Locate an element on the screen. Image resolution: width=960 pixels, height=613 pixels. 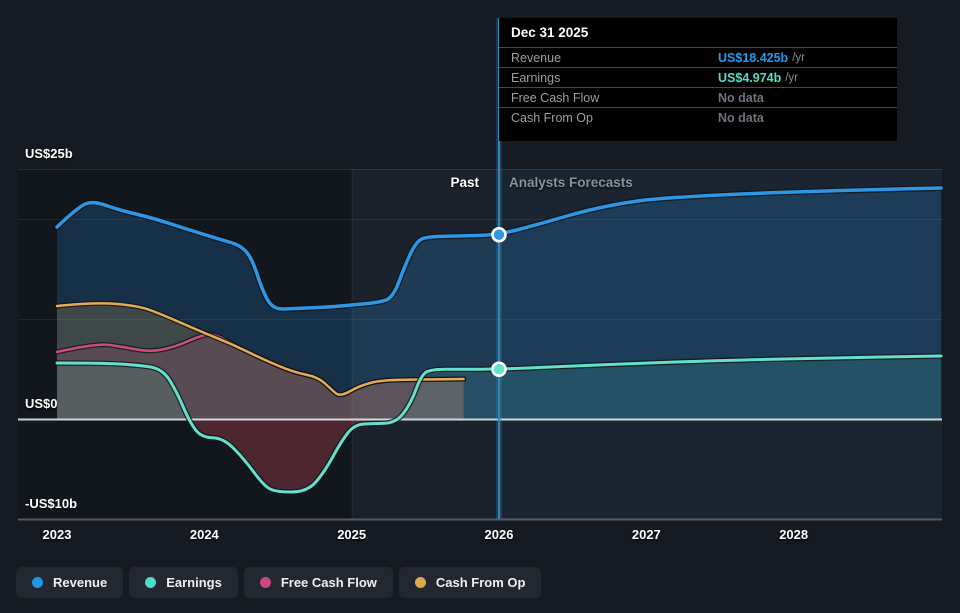
y-axis-label-neg10b: -US$10b is located at coordinates (51, 503).